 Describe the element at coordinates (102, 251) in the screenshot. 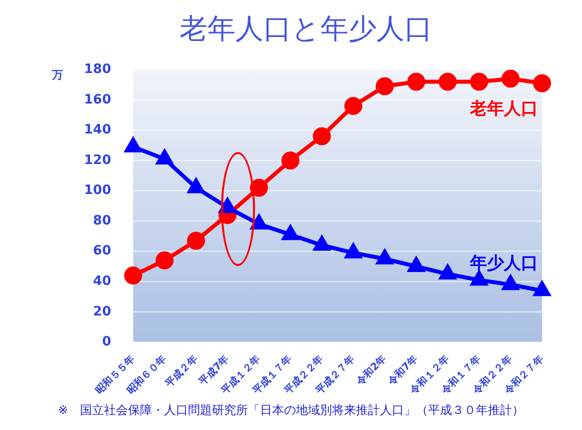

I see `y-tick-label: 60` at that location.